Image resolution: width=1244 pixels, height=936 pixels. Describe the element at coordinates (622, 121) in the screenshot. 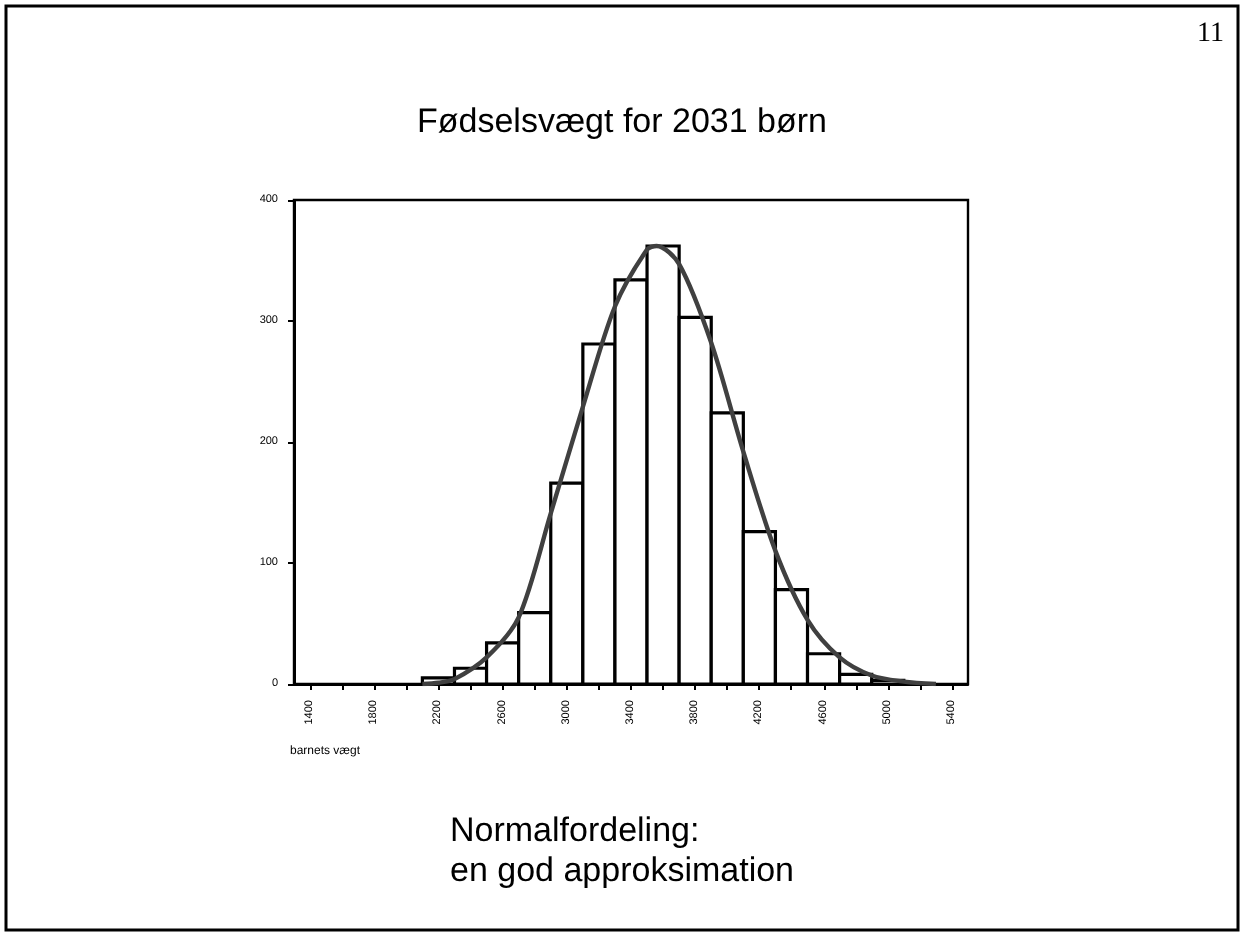

I see `chart-title: Fødselsvægt for 2031 børn` at that location.